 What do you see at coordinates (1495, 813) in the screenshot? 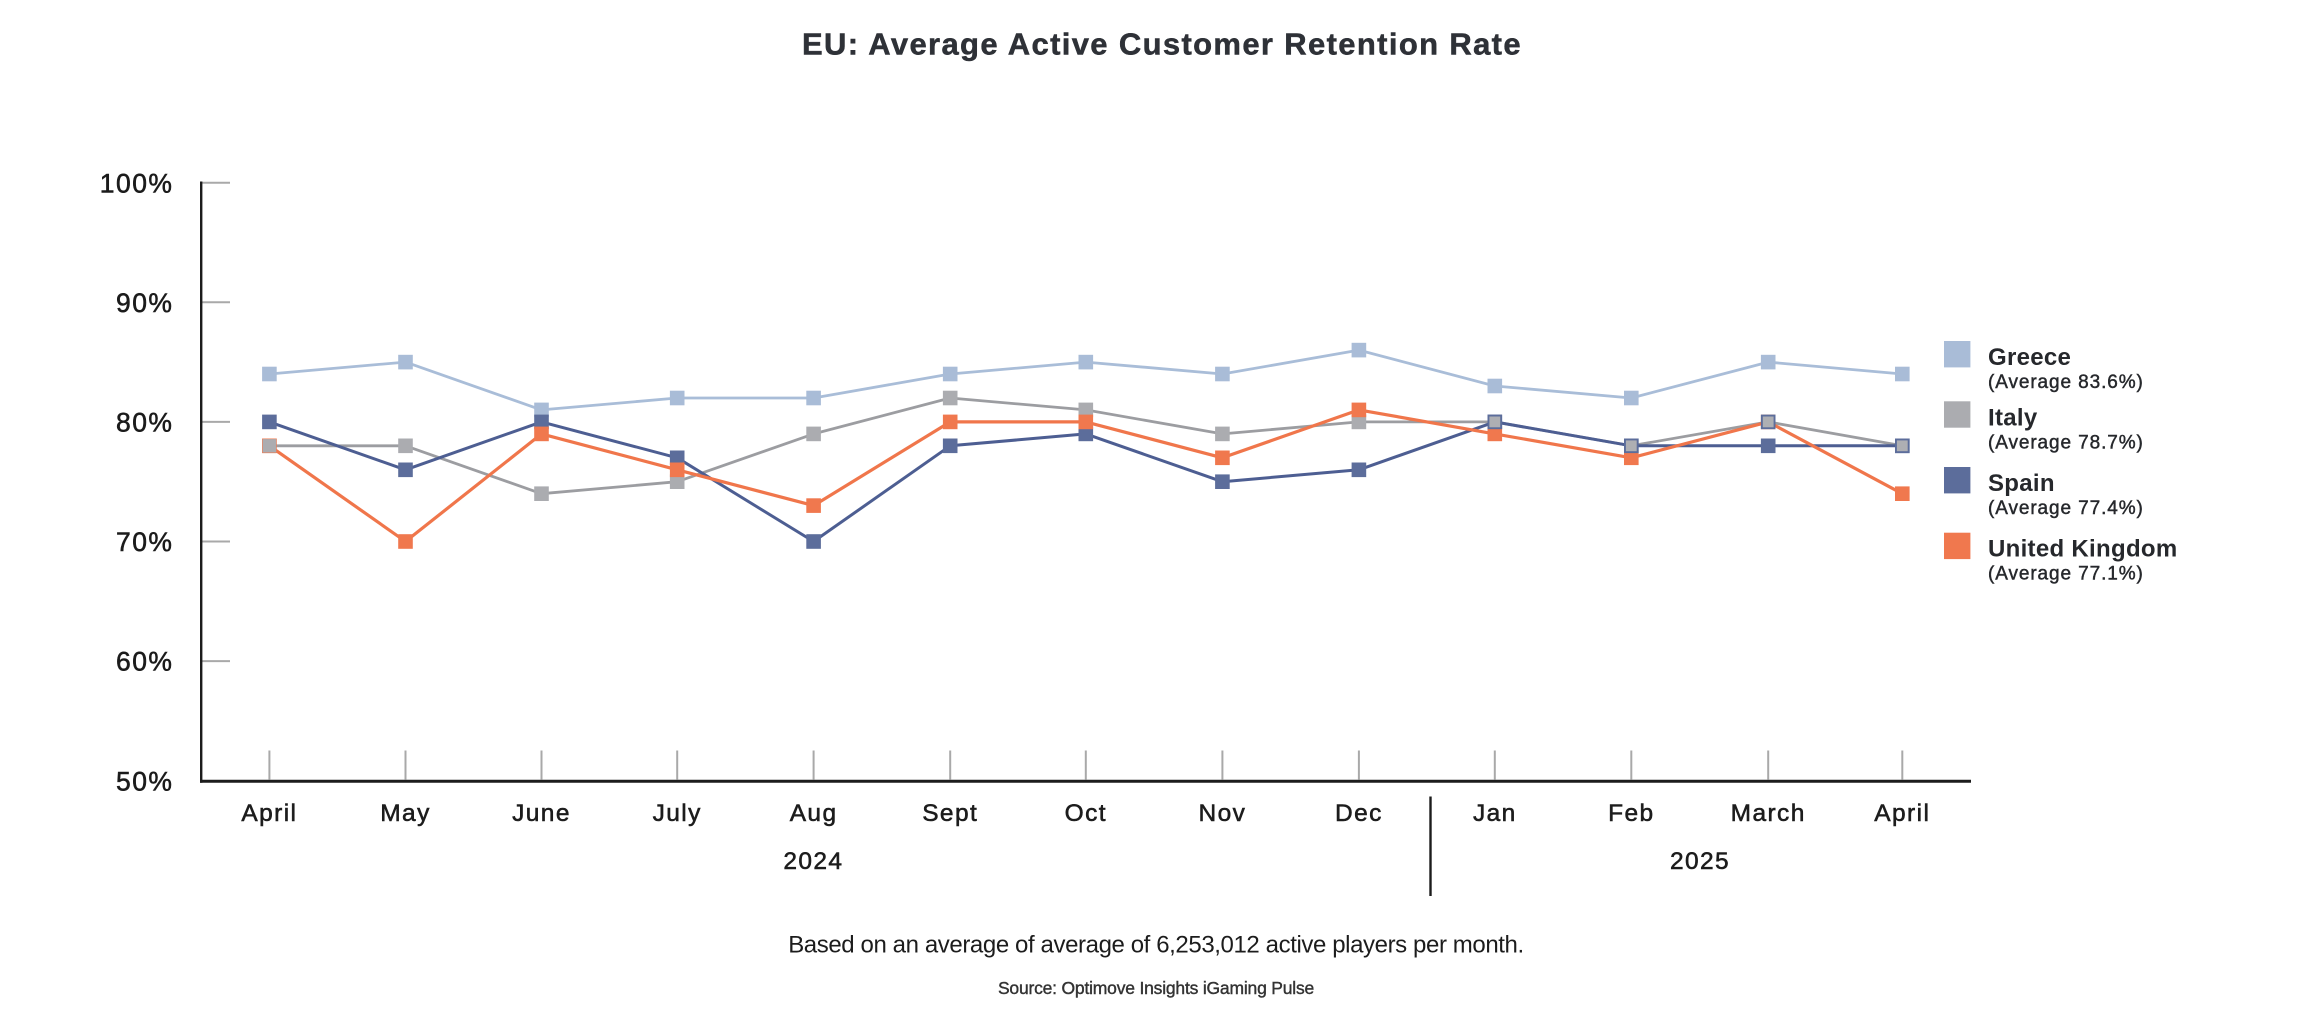
I see `svg-text: Jan` at bounding box center [1495, 813].